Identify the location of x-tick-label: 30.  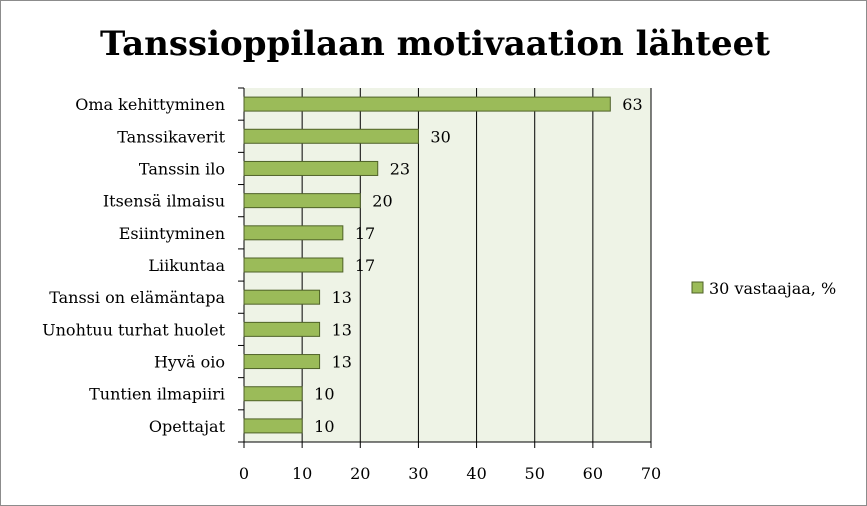
(418, 473).